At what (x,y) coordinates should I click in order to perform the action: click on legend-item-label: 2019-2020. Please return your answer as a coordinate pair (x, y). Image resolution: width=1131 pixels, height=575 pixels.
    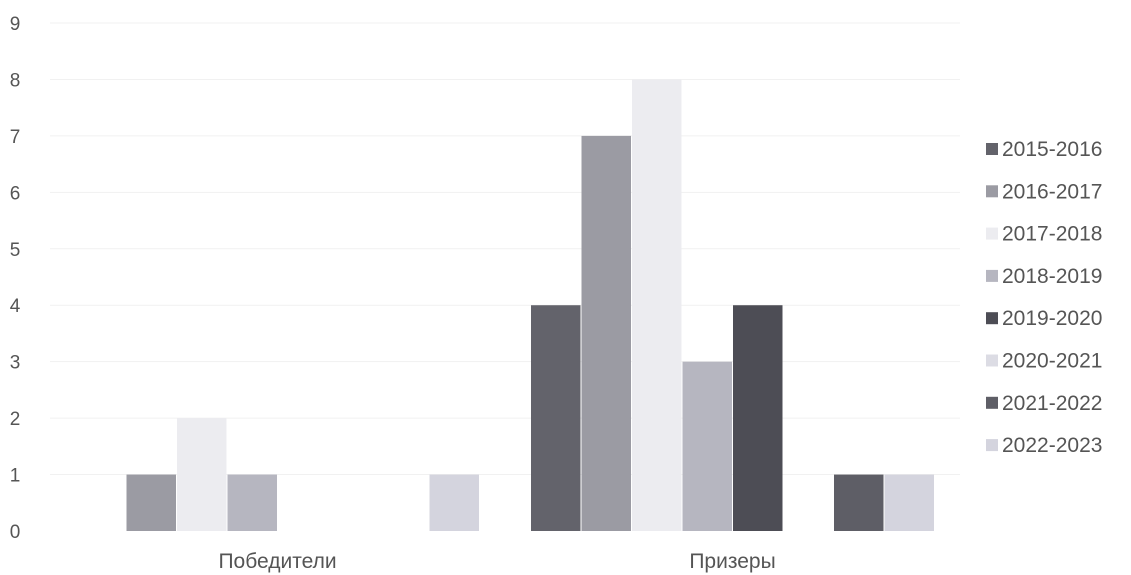
    Looking at the image, I should click on (1052, 318).